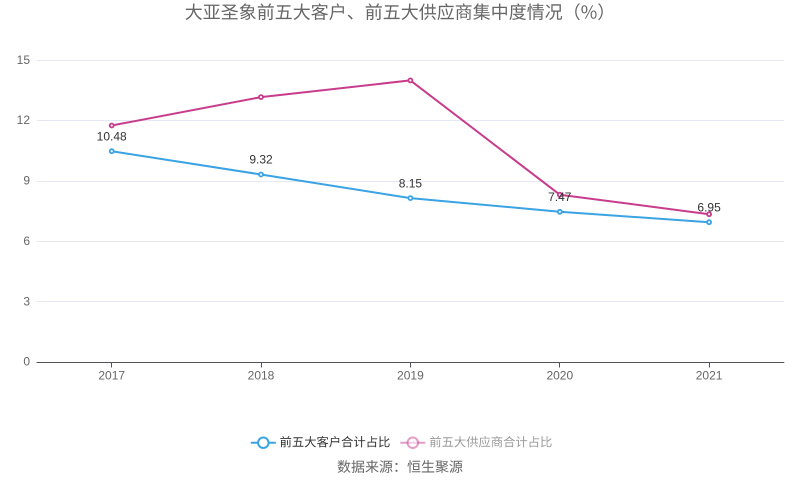 The image size is (800, 501). Describe the element at coordinates (26, 362) in the screenshot. I see `svg-text: 0` at that location.